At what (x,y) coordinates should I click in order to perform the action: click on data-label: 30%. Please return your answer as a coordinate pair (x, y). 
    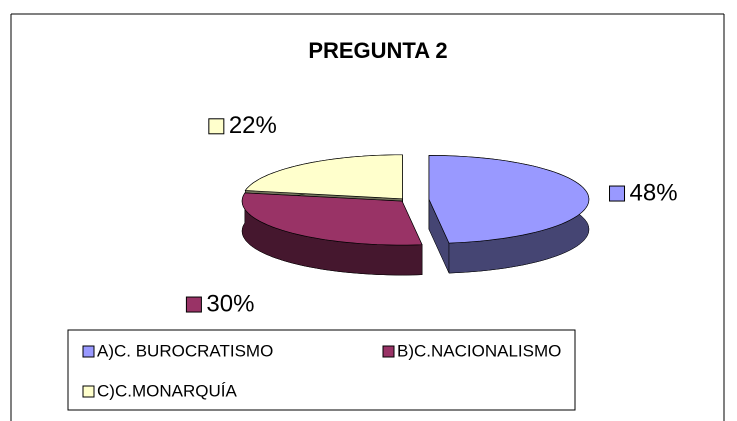
    Looking at the image, I should click on (230, 303).